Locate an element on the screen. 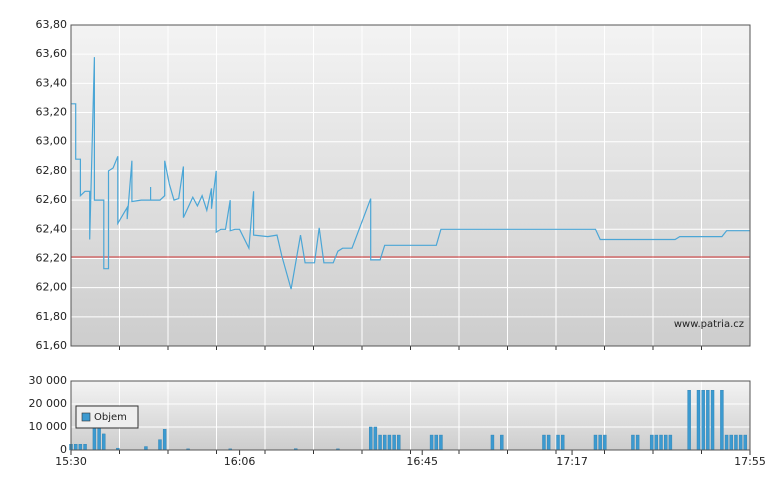 The width and height of the screenshot is (780, 490). legend-box is located at coordinates (107, 417).